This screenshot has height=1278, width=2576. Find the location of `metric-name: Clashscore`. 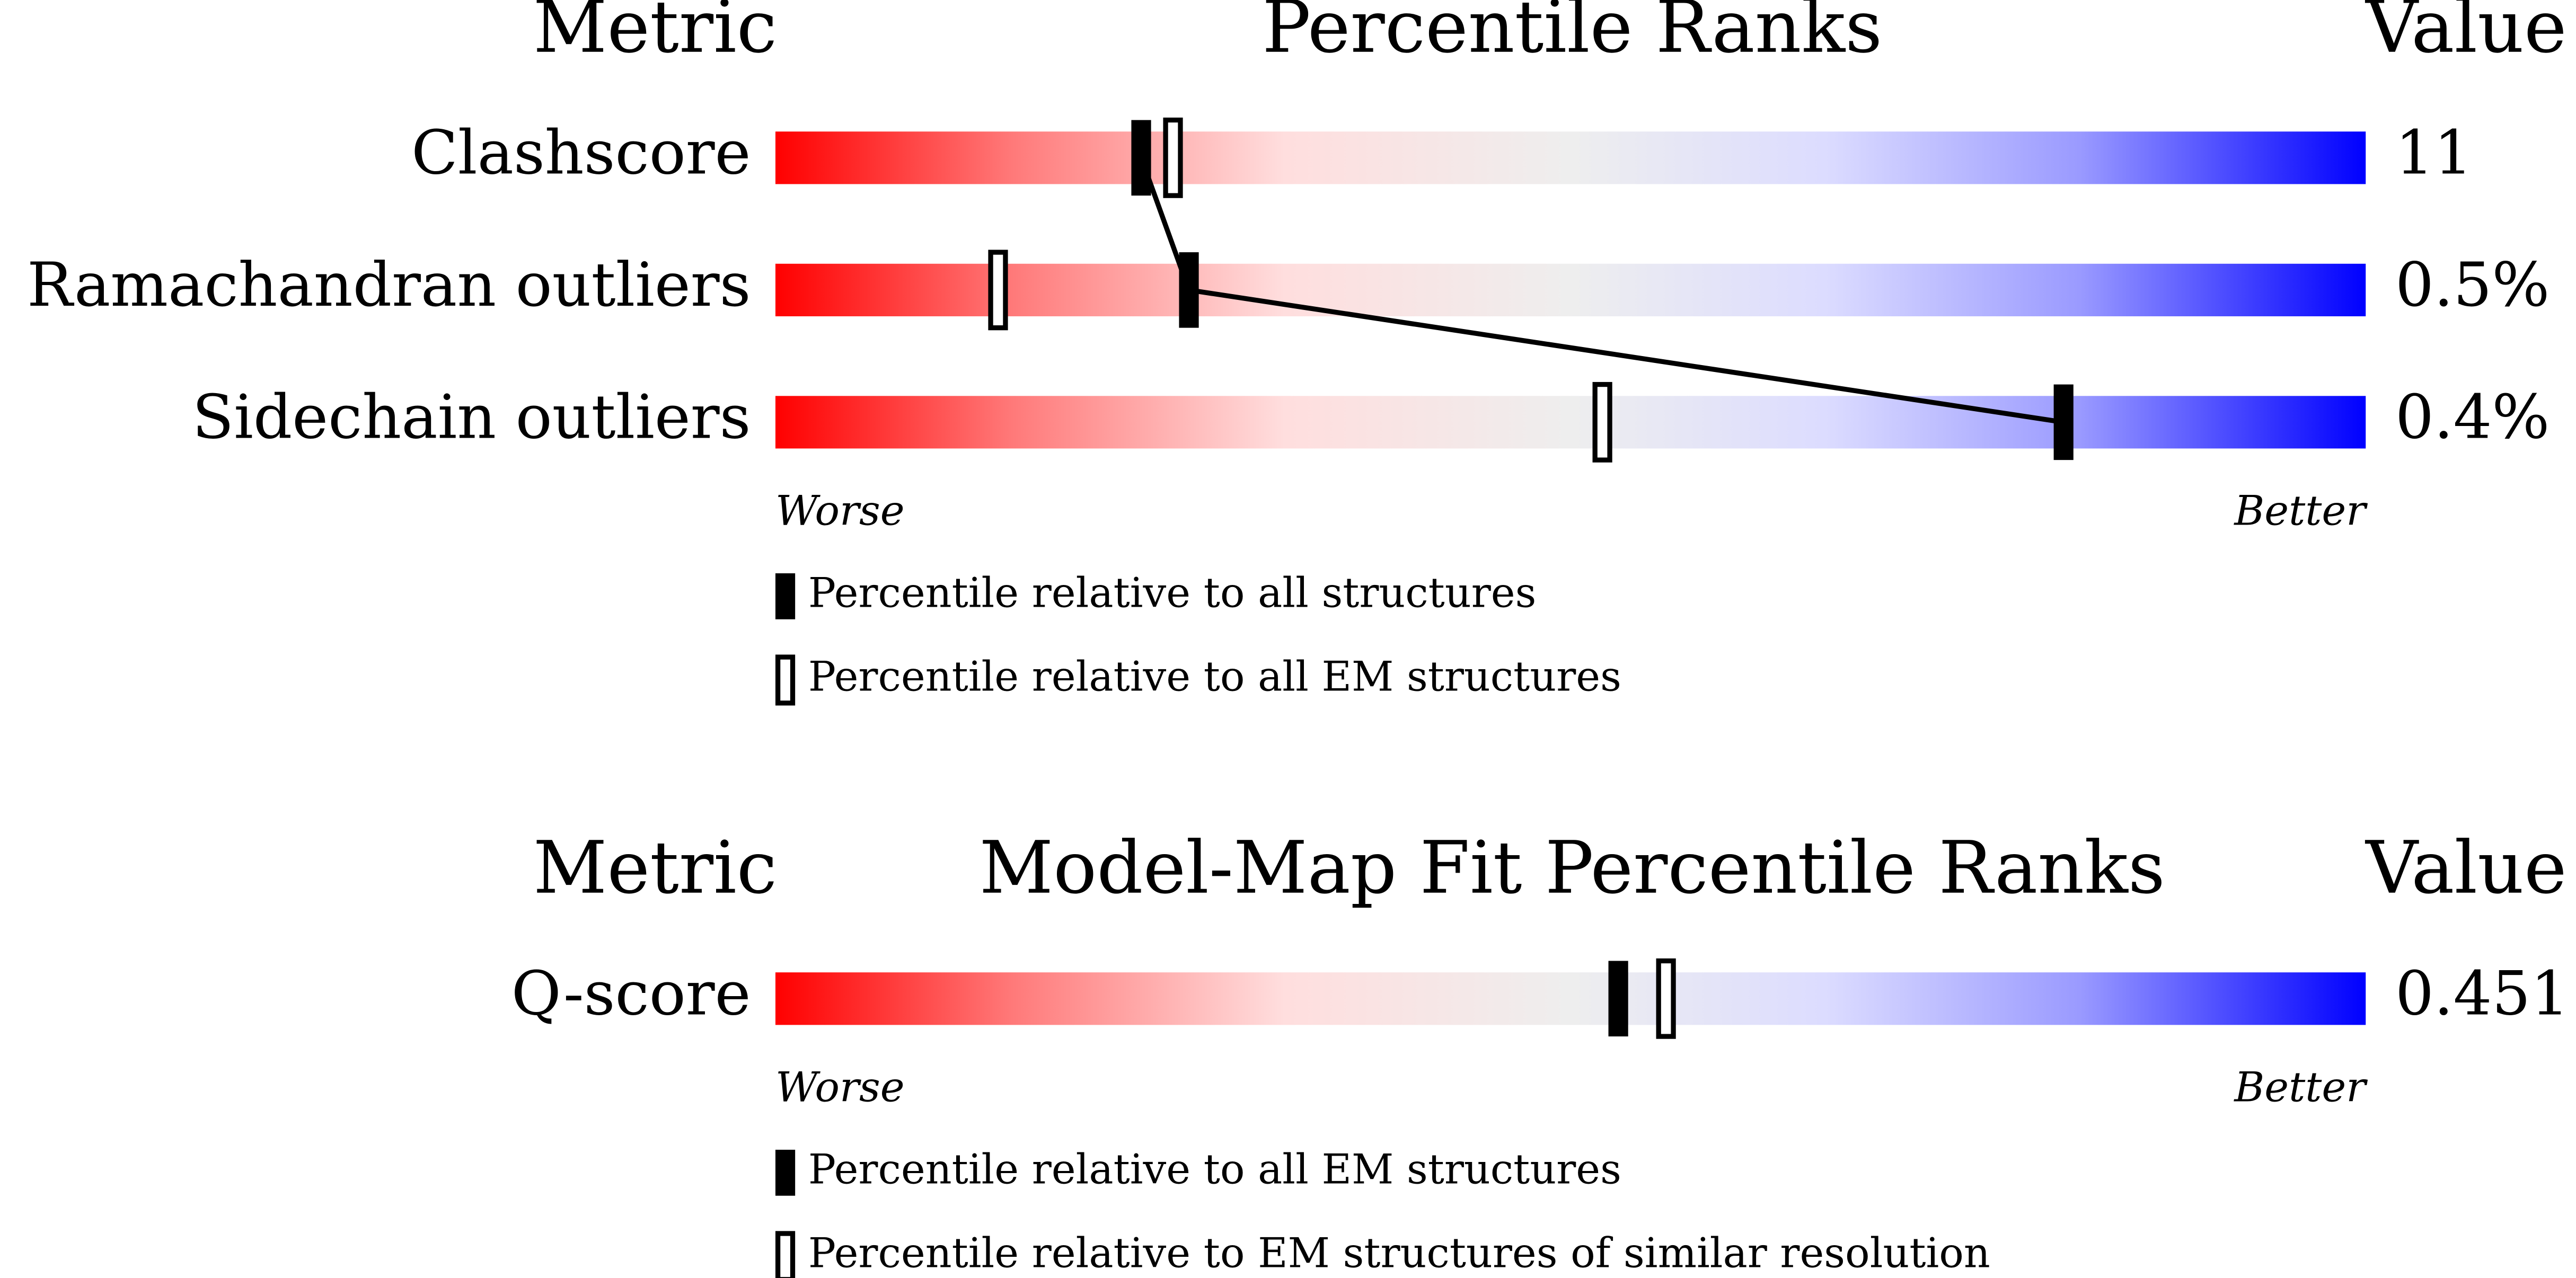

metric-name: Clashscore is located at coordinates (581, 153).